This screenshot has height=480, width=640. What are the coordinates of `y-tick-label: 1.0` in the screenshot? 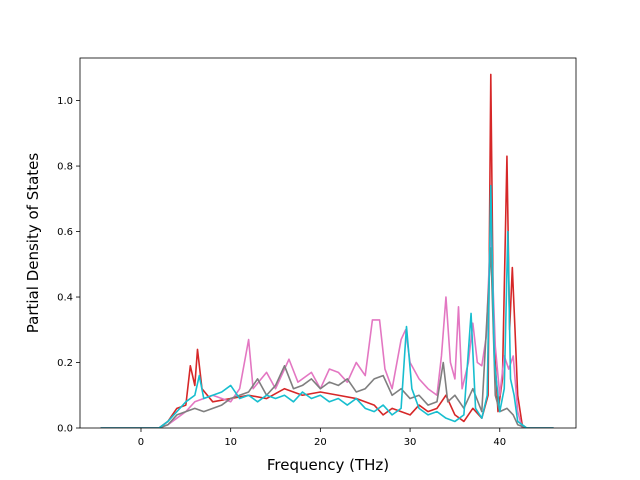 It's located at (65, 101).